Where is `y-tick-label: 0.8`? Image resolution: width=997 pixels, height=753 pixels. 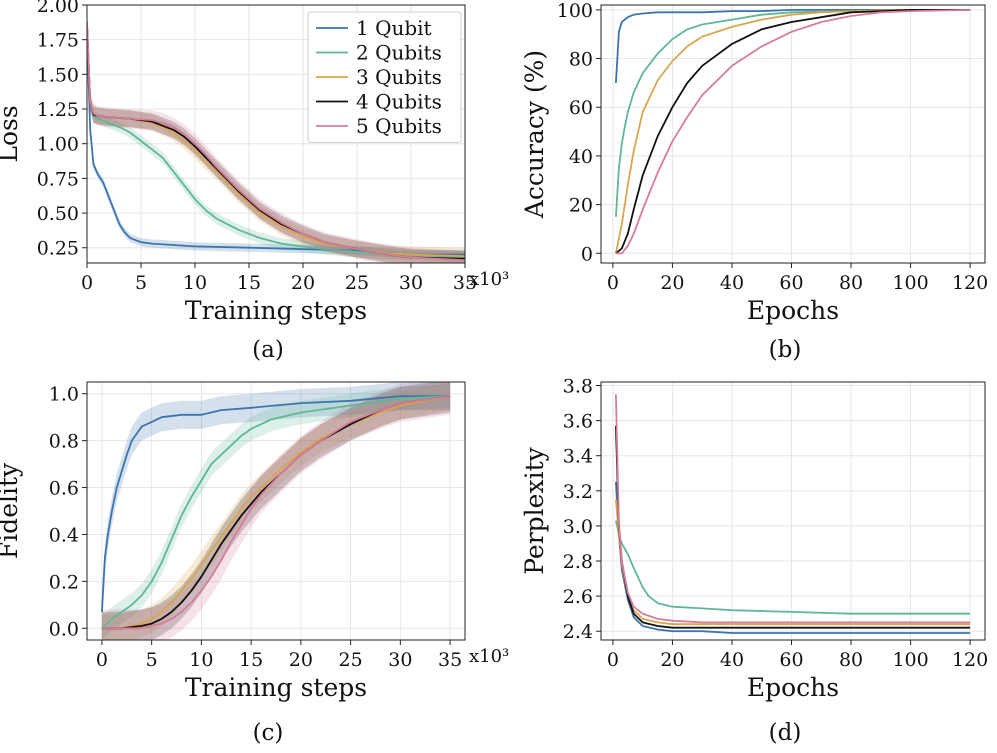
y-tick-label: 0.8 is located at coordinates (64, 442).